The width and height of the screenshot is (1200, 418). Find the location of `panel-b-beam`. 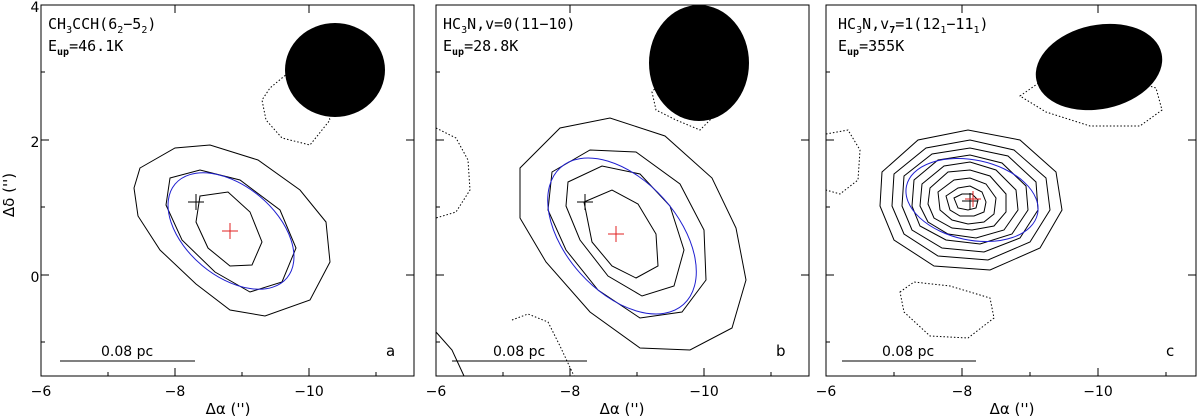

panel-b-beam is located at coordinates (699, 63).